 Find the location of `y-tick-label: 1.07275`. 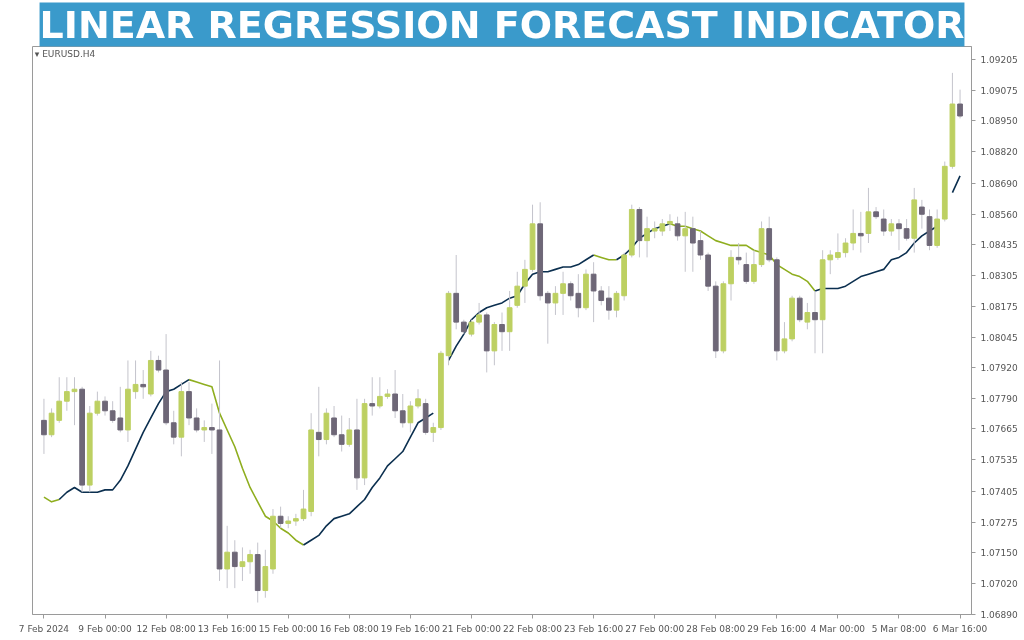

y-tick-label: 1.07275 is located at coordinates (999, 522).